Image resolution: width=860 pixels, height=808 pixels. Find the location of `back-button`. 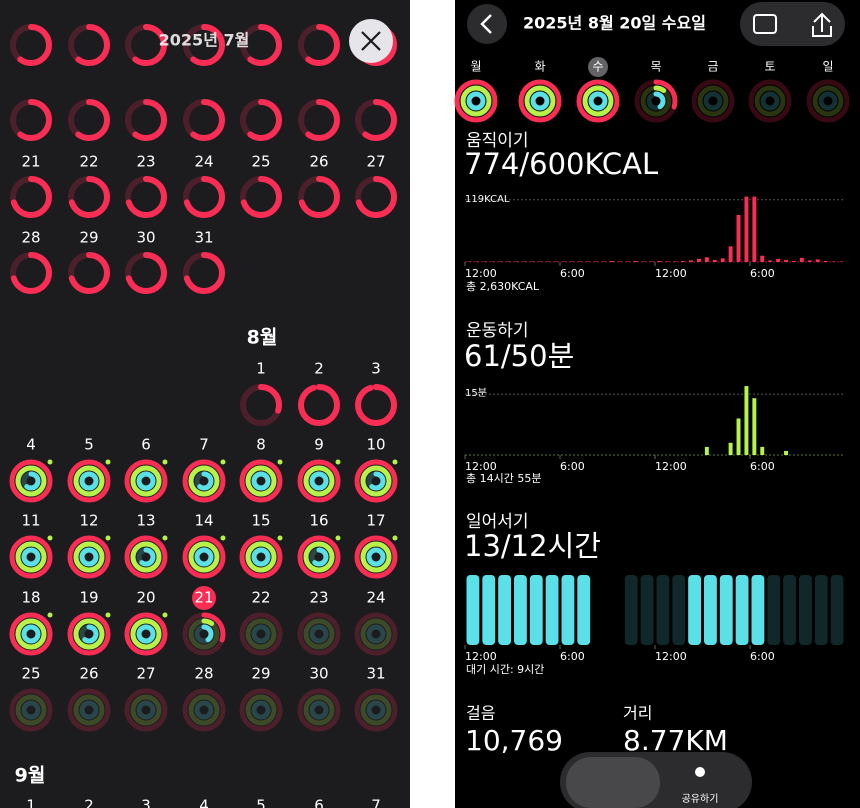

back-button is located at coordinates (487, 24).